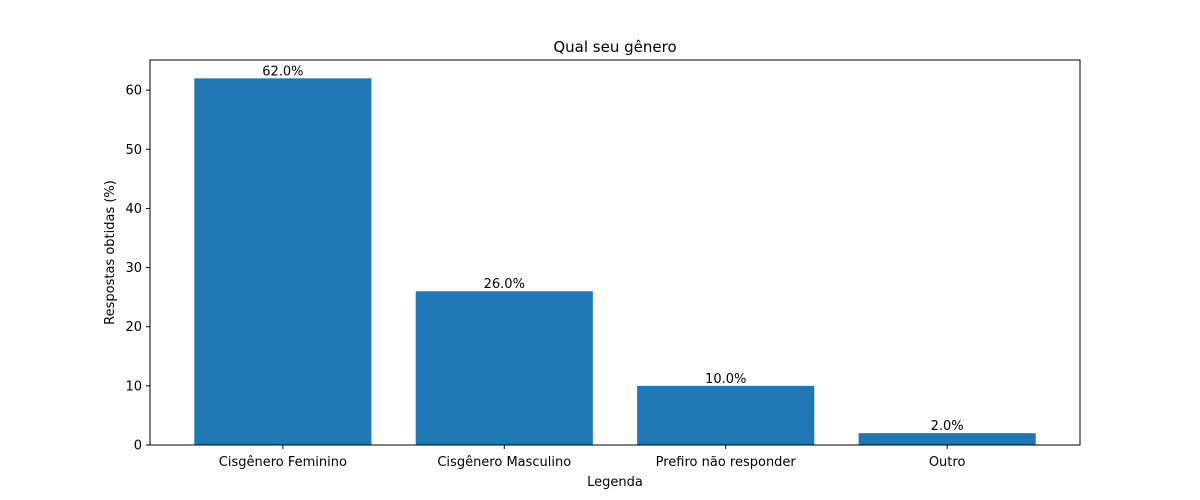 The height and width of the screenshot is (500, 1200). I want to click on y-axis-label: Respostas obtidas (%), so click(110, 252).